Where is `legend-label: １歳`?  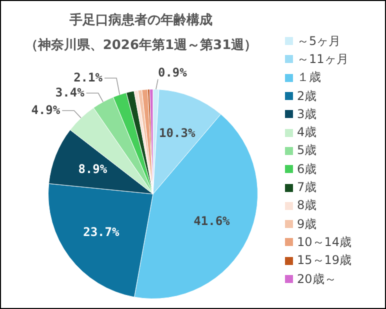 legend-label: １歳 is located at coordinates (309, 77).